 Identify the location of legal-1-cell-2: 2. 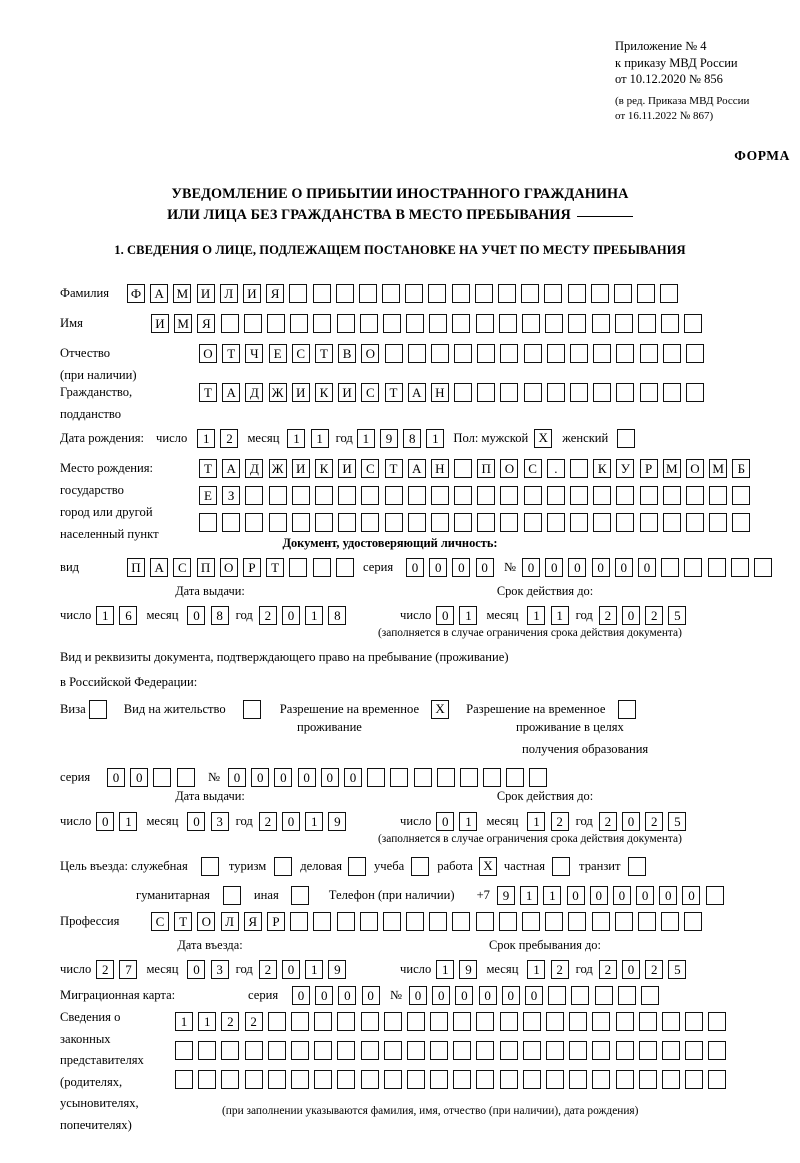
(230, 1021).